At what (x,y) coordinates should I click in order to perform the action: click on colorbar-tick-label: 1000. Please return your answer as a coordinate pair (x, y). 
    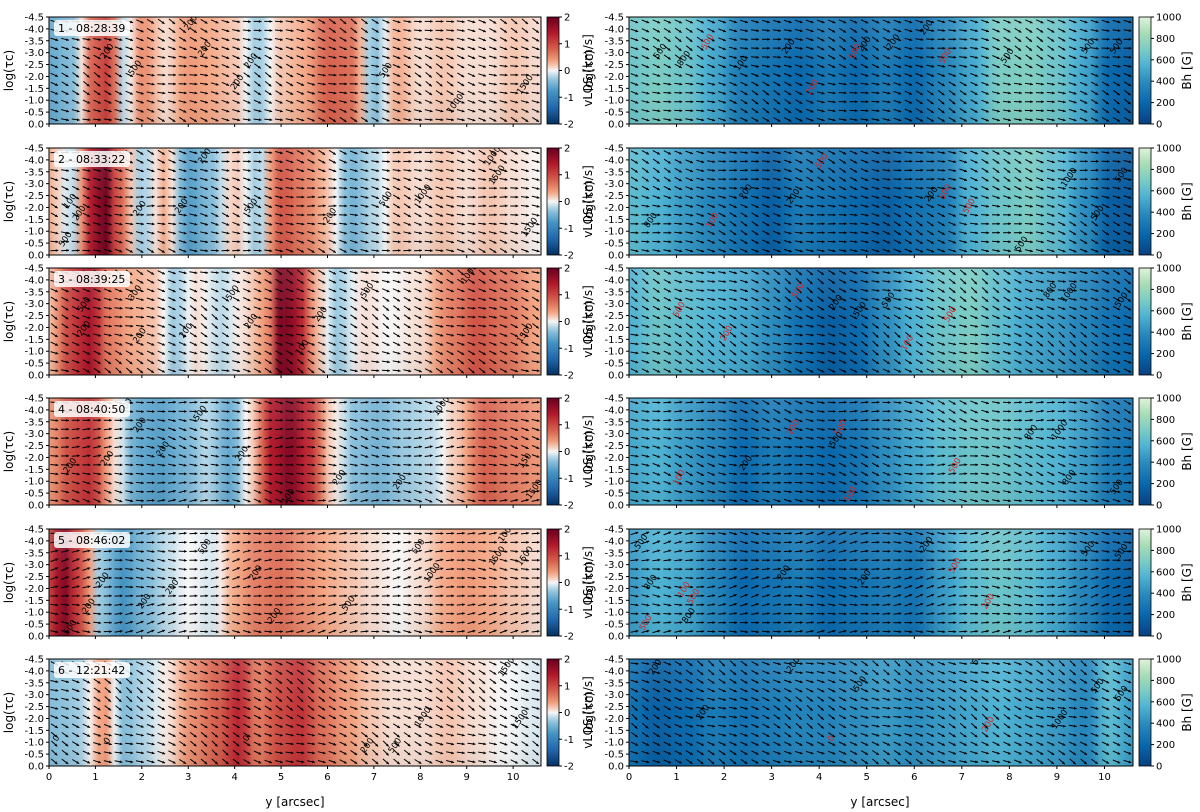
    Looking at the image, I should click on (1168, 18).